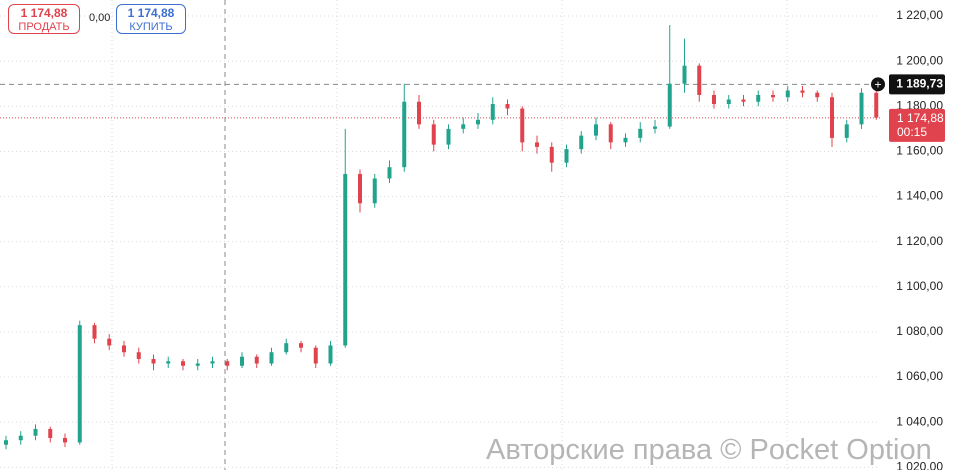  I want to click on crosshair-price-box, so click(917, 84).